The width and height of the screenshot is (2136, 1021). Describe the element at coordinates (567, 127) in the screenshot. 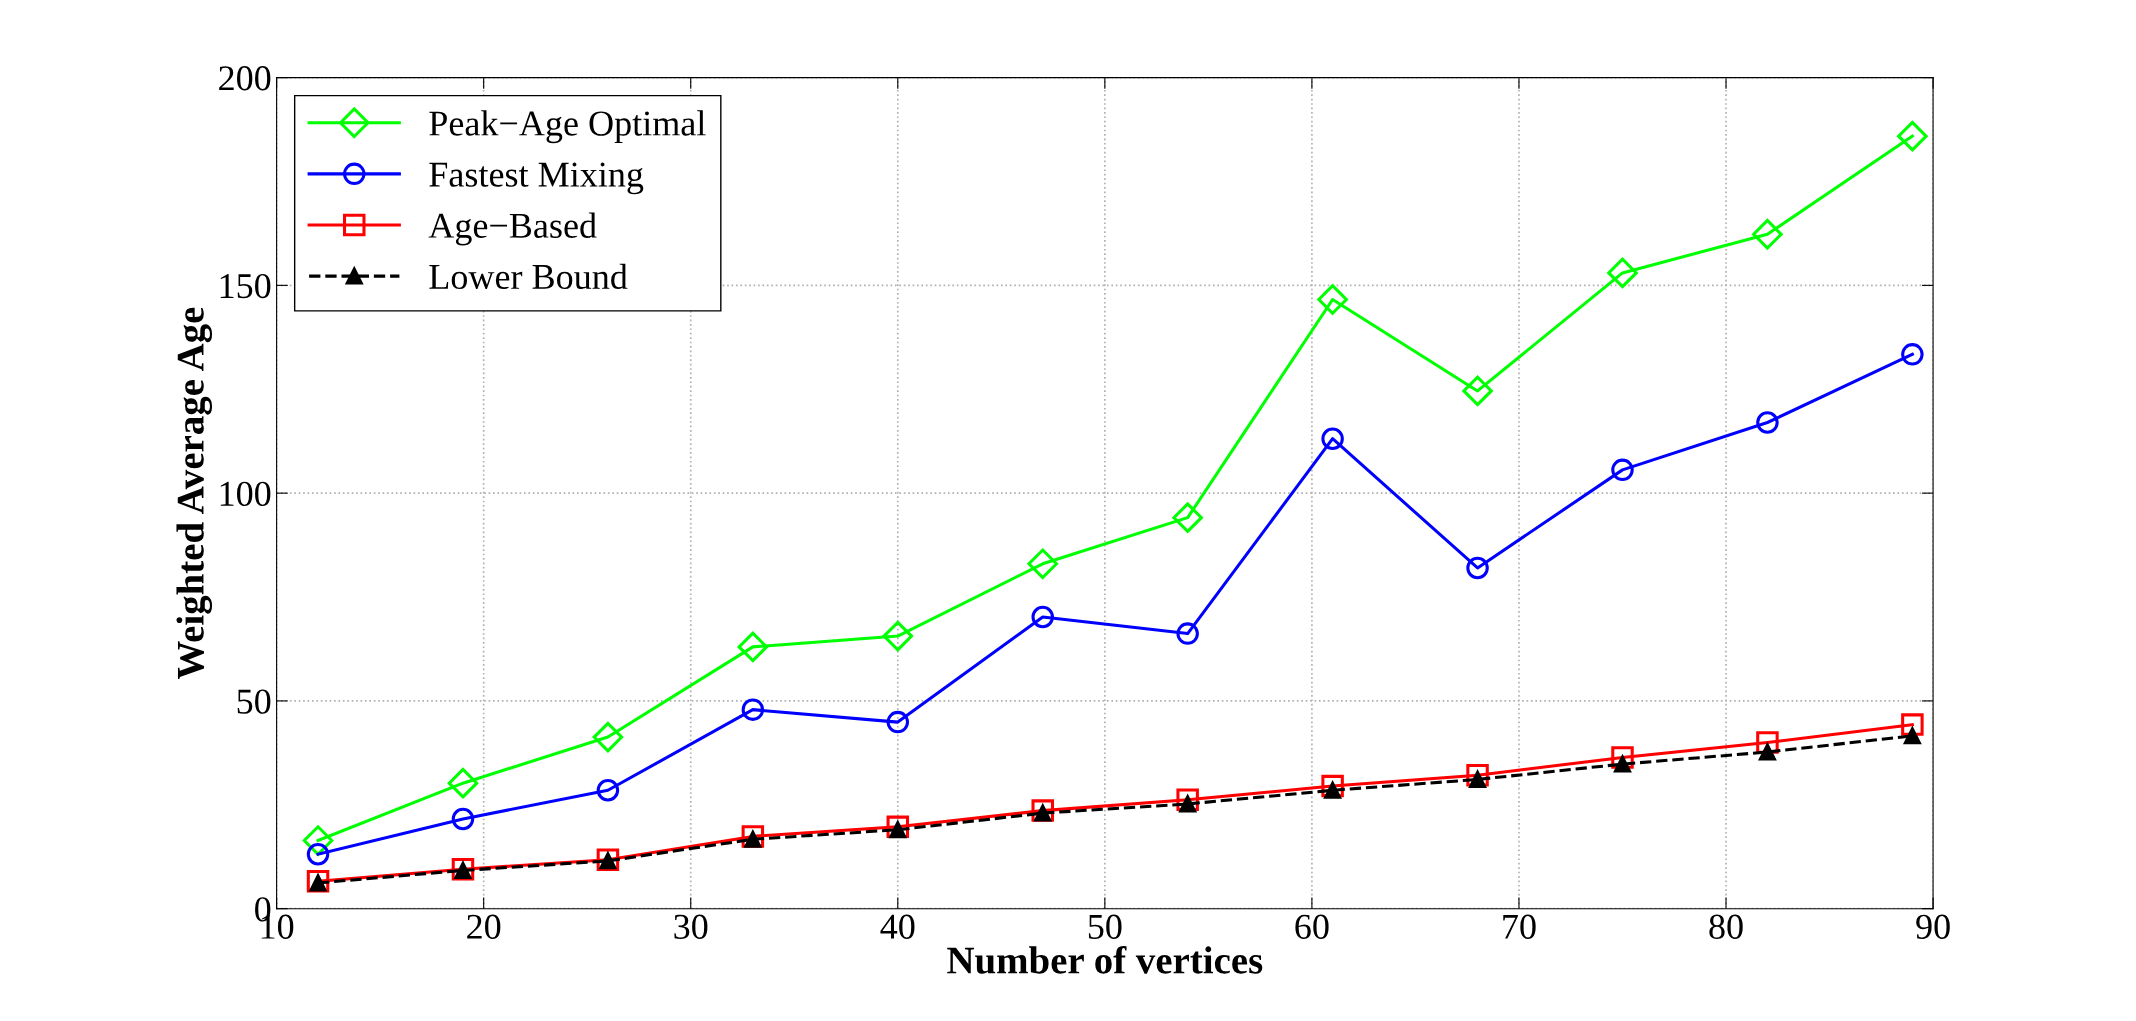

I see `legend-label: Peak−Age Optimal` at that location.